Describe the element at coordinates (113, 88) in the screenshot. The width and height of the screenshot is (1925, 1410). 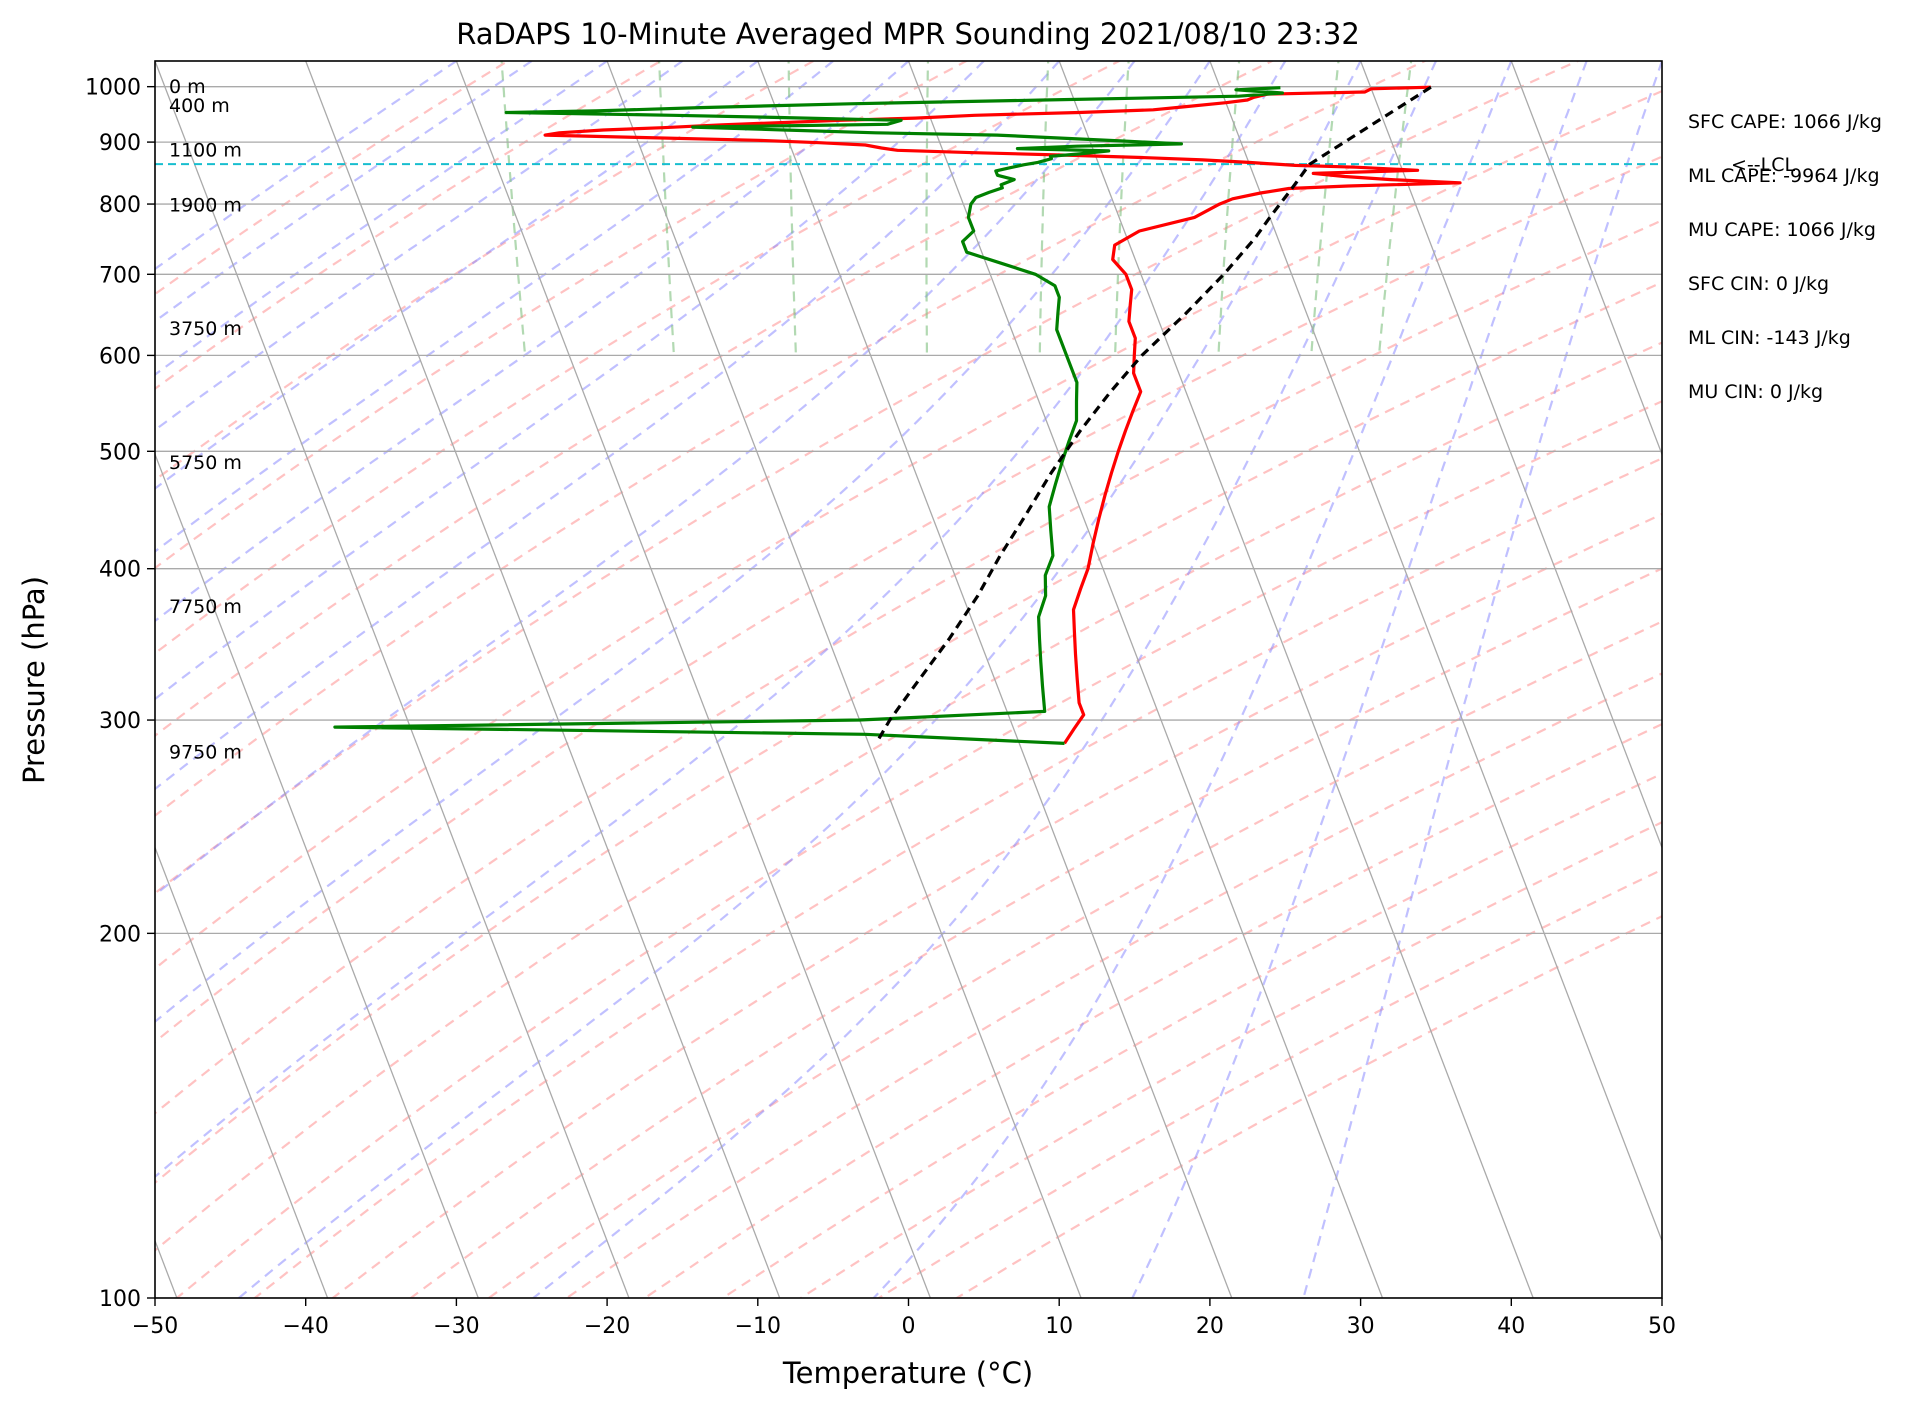
I see `y-tick-label: 1000` at that location.